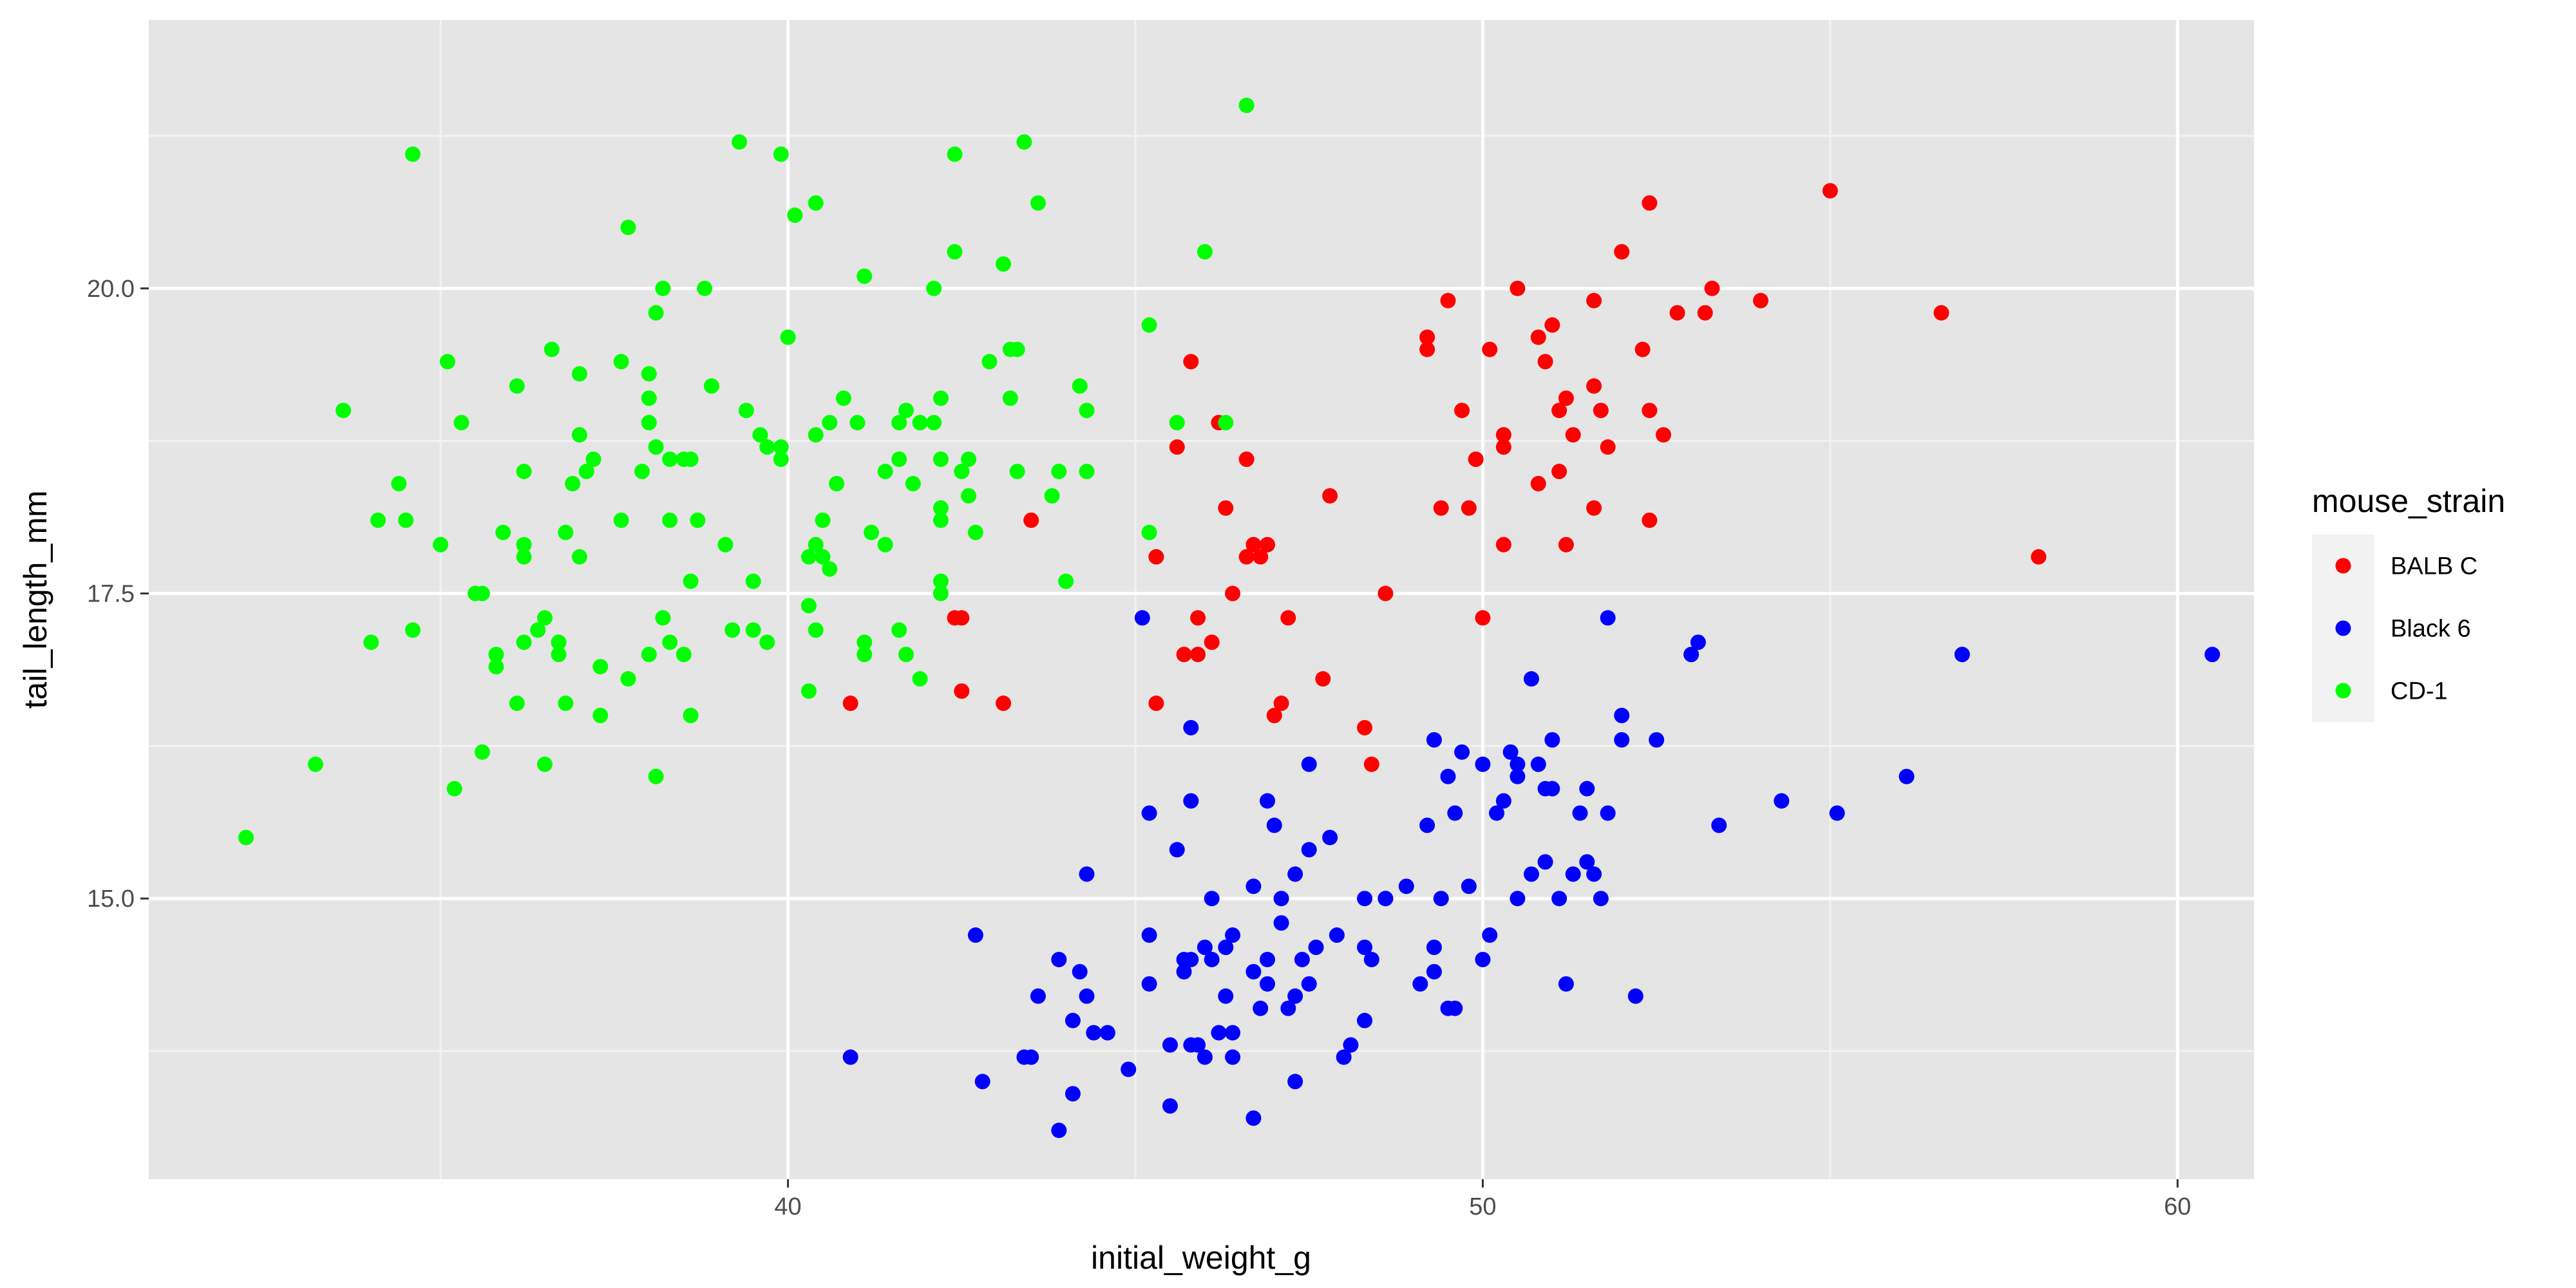  I want to click on legend: mouse_strain BALB C Black 6 CD-1, so click(2408, 603).